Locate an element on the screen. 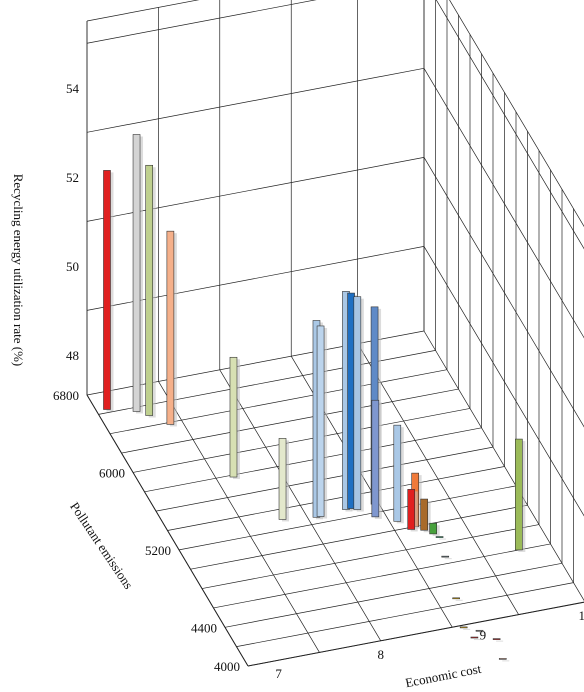 The image size is (584, 692). z-tick-label: 48 is located at coordinates (72, 355).